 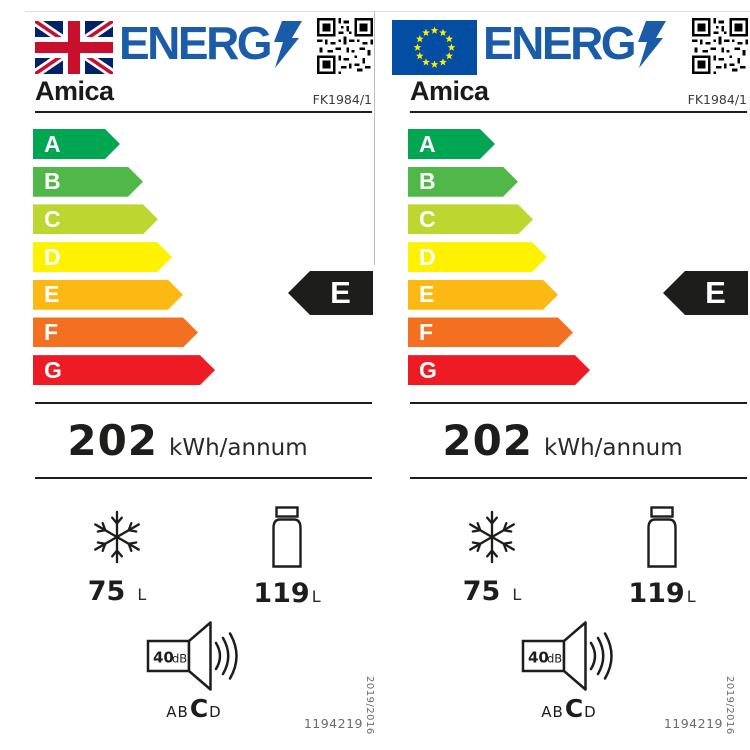 I want to click on energy-class-d: D, so click(x=477, y=257).